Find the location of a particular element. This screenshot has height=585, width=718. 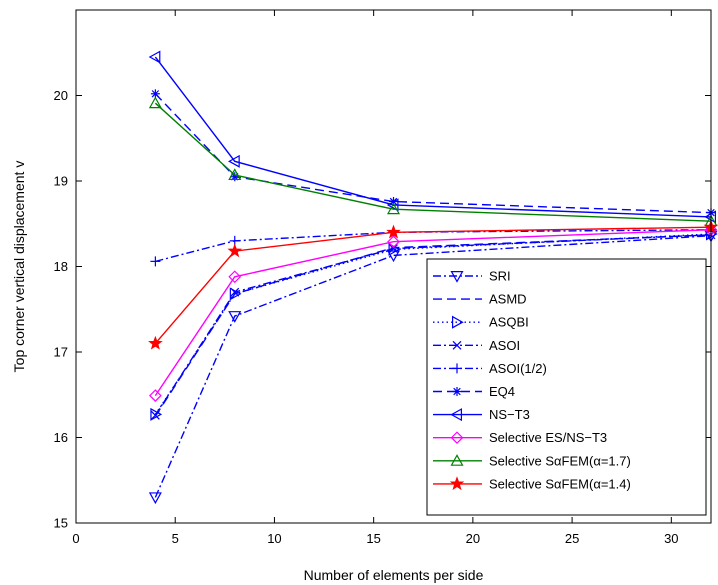

x-axis-label: Number of elements per side is located at coordinates (394, 575).